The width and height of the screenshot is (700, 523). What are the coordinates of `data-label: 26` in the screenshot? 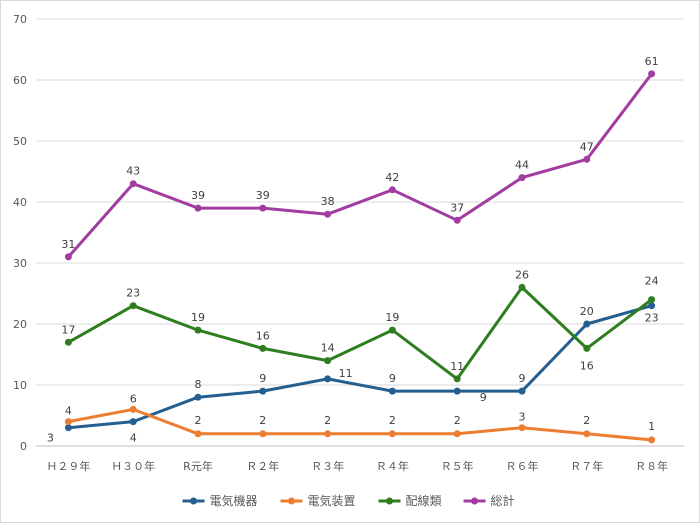 It's located at (522, 274).